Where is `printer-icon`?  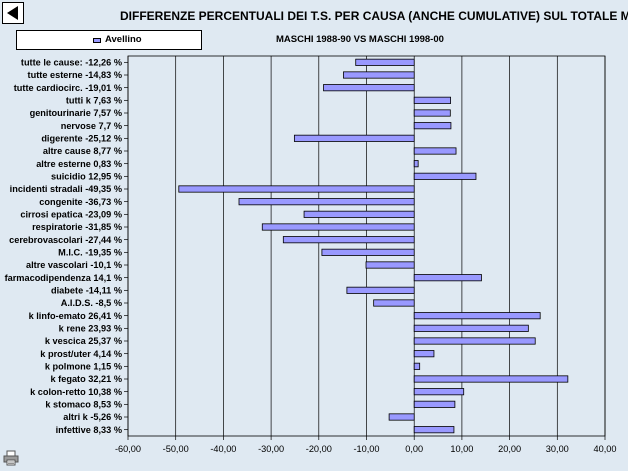
printer-icon is located at coordinates (11, 458).